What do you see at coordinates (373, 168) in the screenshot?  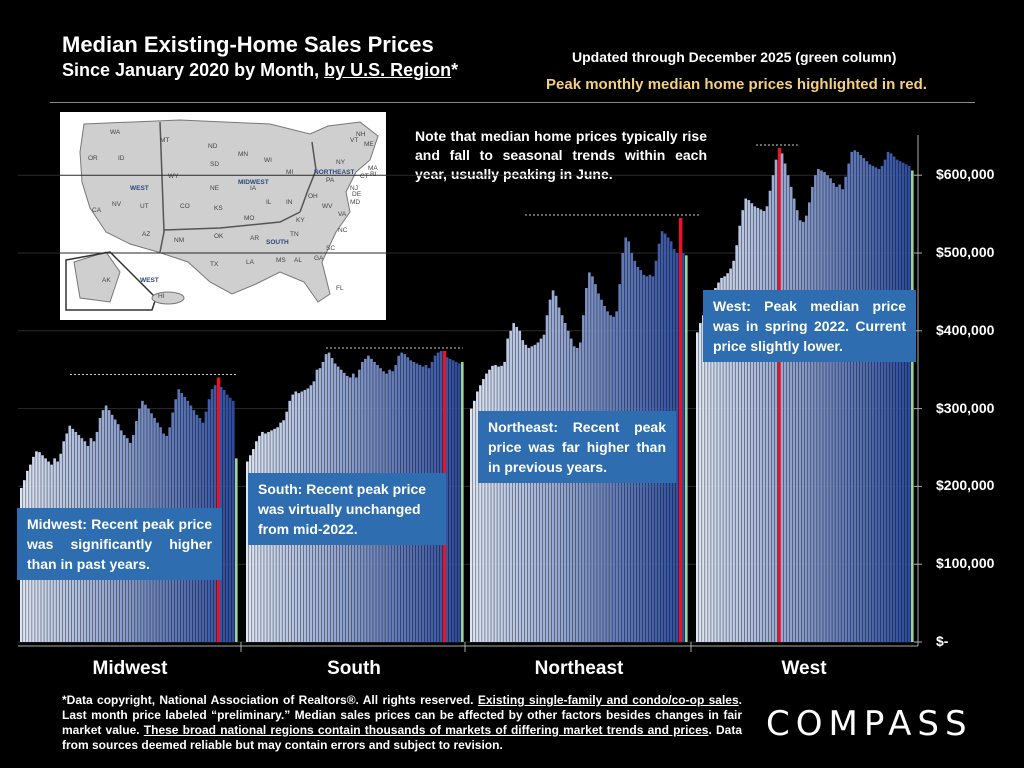 I see `map-state-ma: MA` at bounding box center [373, 168].